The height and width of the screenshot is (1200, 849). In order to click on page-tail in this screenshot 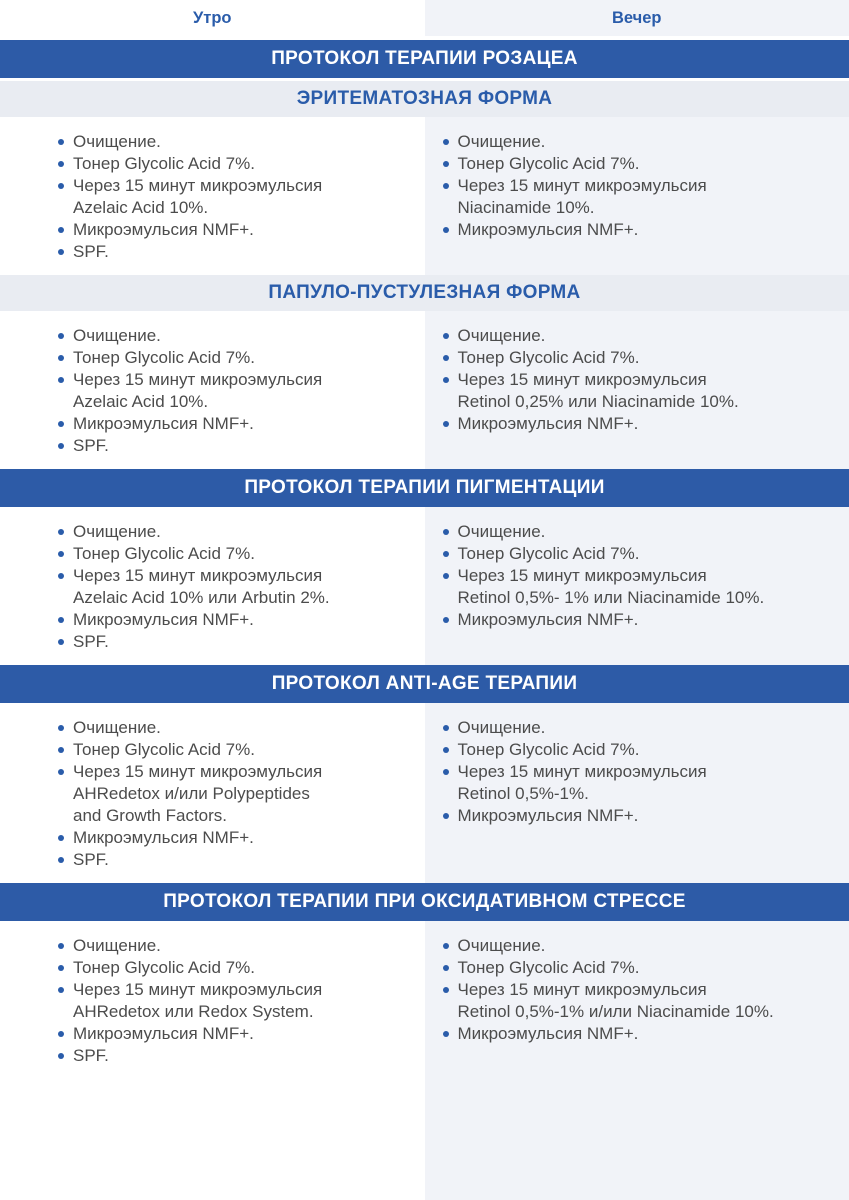, I will do `click(424, 1139)`.